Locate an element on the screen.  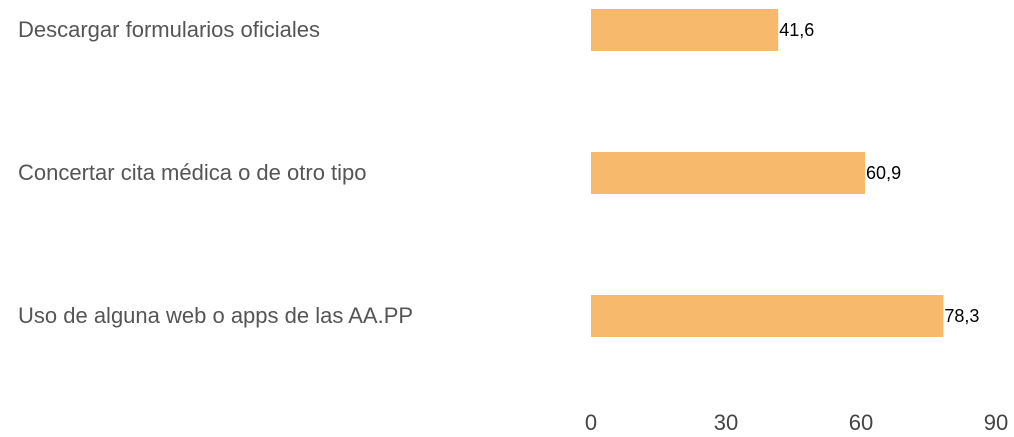
category-label: Uso de alguna web o apps de las AA.PP is located at coordinates (215, 315).